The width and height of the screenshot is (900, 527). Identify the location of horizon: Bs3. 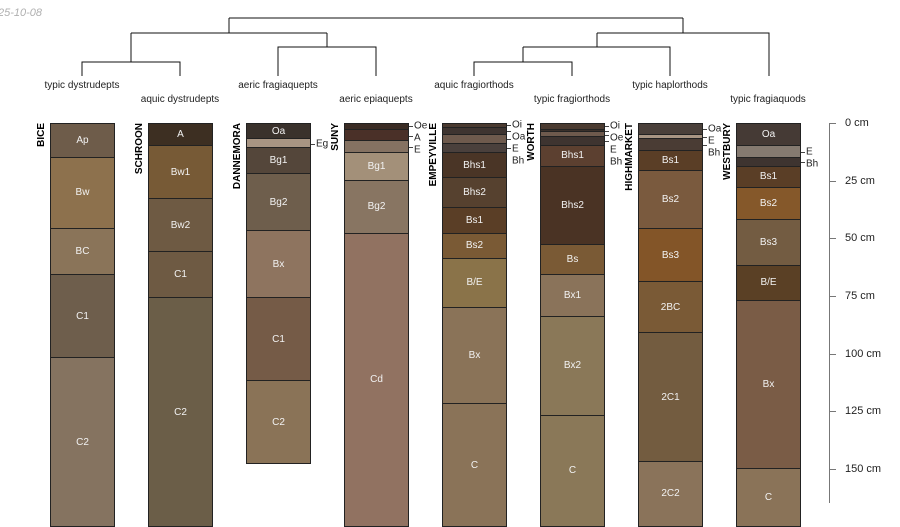
(768, 243).